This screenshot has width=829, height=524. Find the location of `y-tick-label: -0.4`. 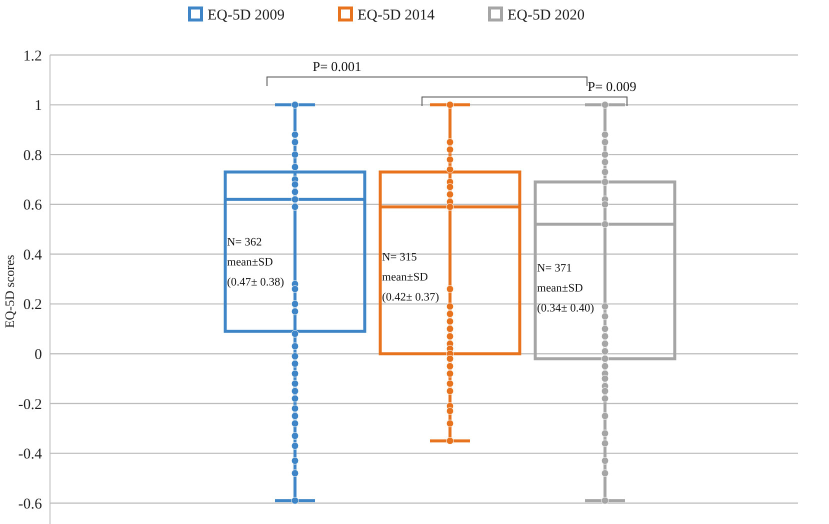

y-tick-label: -0.4 is located at coordinates (30, 454).